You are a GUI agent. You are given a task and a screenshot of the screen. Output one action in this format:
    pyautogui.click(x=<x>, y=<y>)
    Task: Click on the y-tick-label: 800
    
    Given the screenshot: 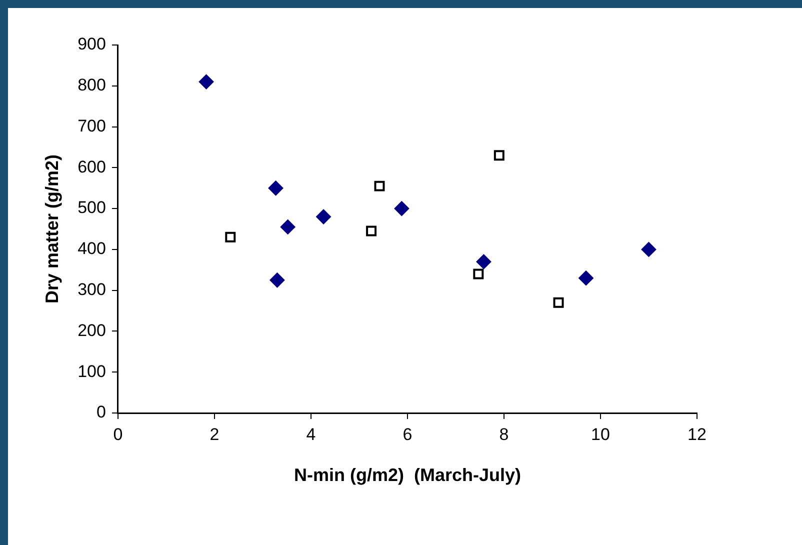 What is the action you would take?
    pyautogui.click(x=92, y=85)
    